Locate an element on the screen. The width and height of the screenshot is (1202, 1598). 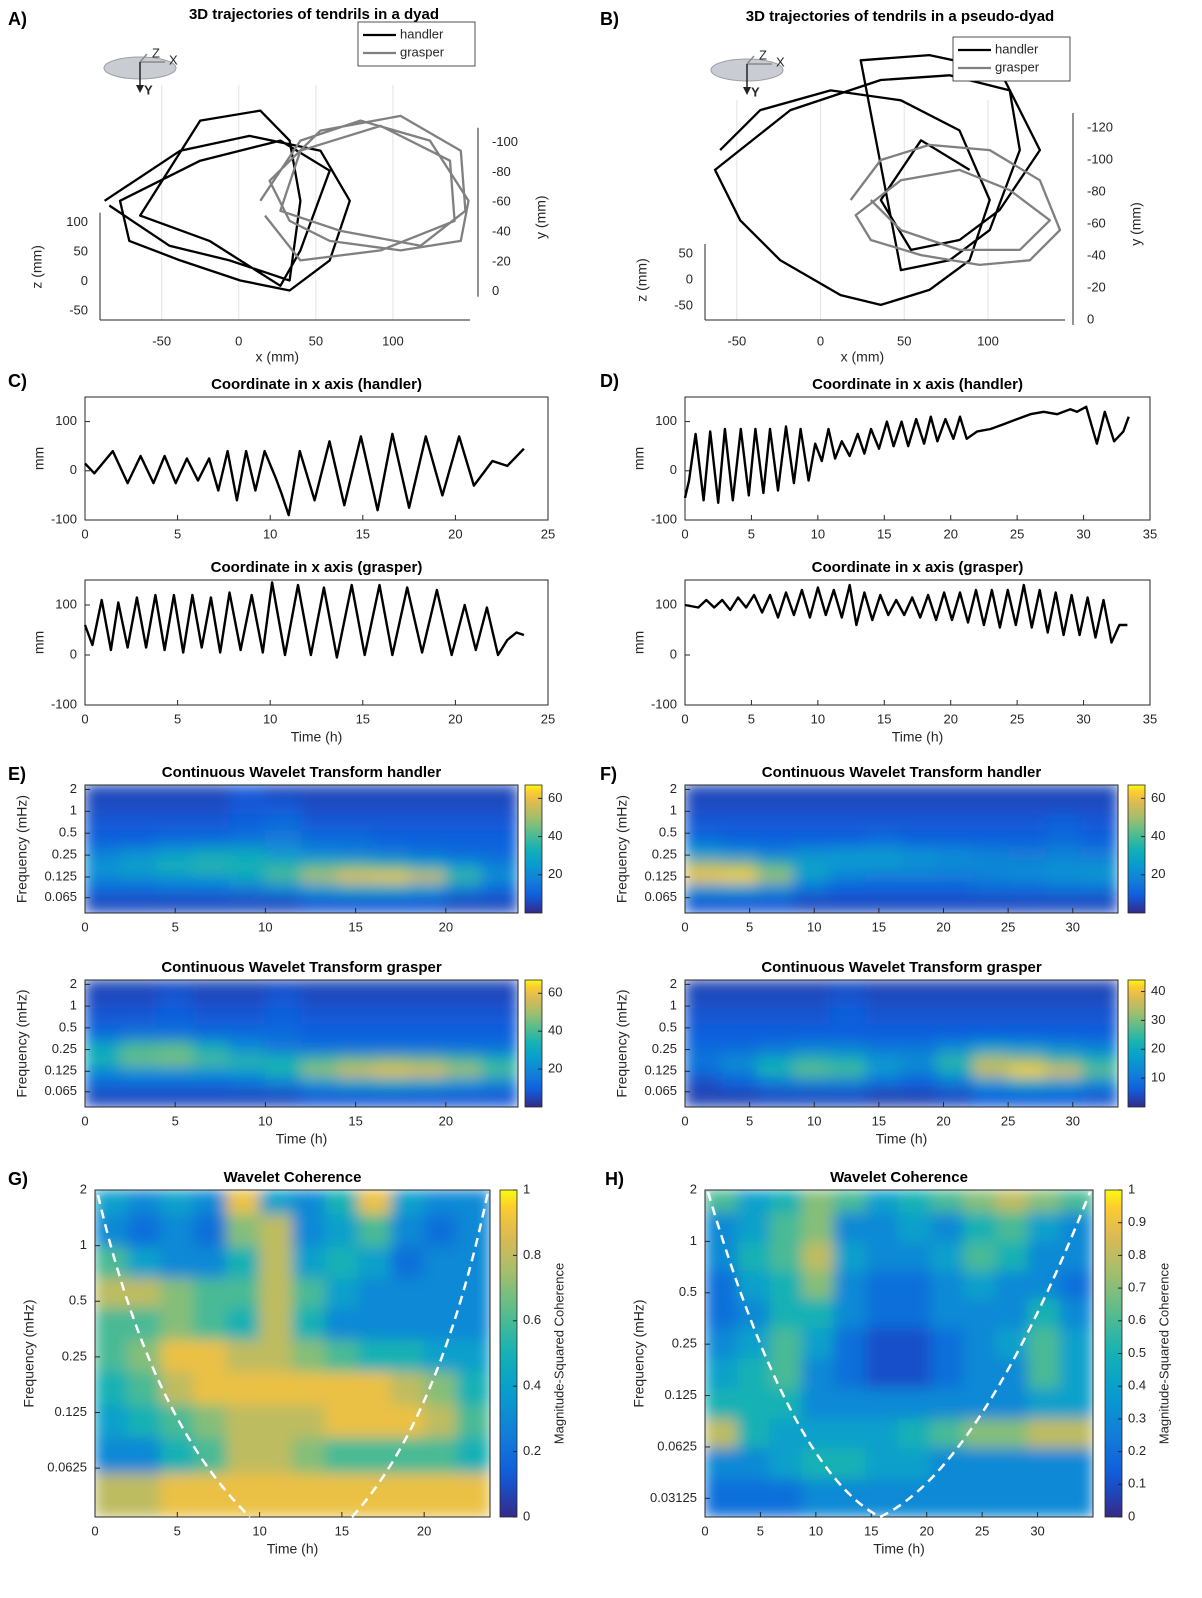
y-tick-label: 0.03125 is located at coordinates (673, 1497).